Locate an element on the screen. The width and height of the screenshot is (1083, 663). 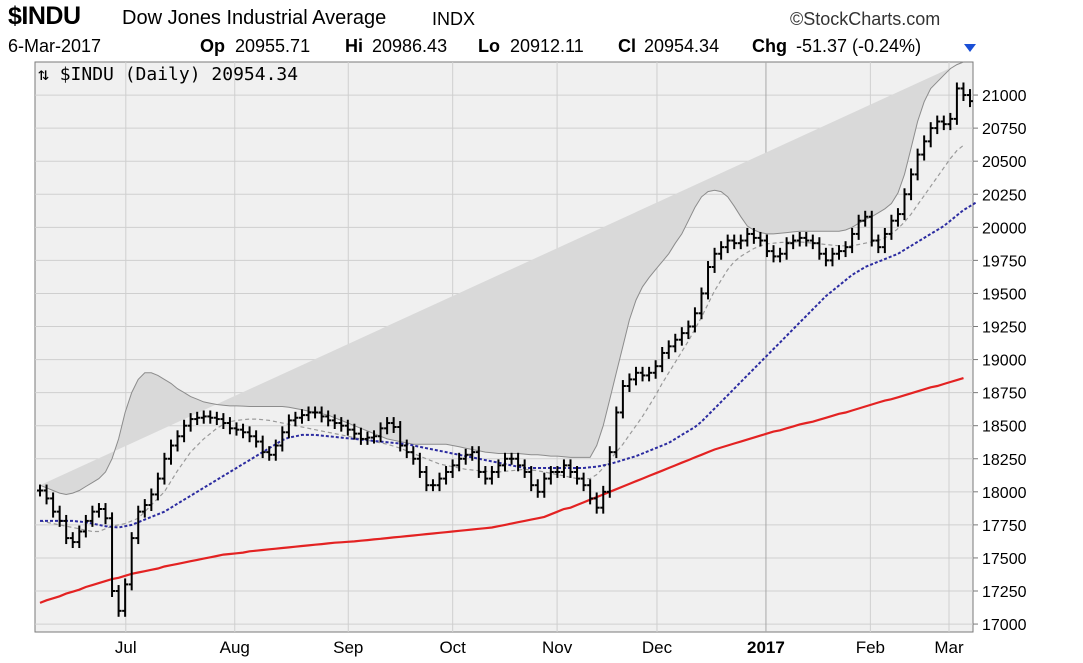
y-tick-label: 20250 is located at coordinates (1004, 195).